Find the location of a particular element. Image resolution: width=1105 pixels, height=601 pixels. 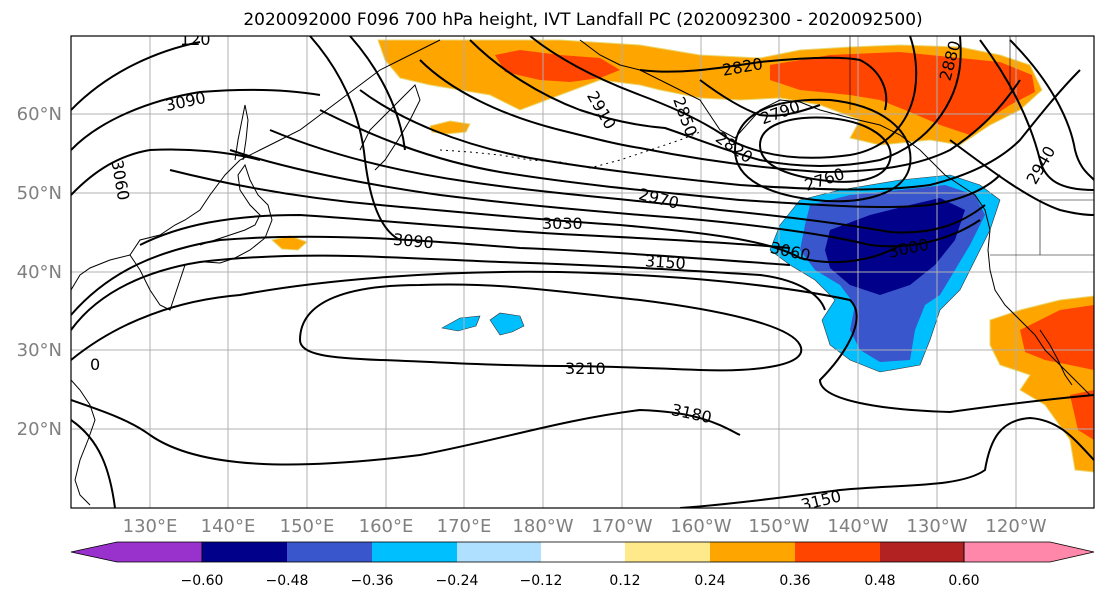

na-west-coast is located at coordinates (1017, 285).